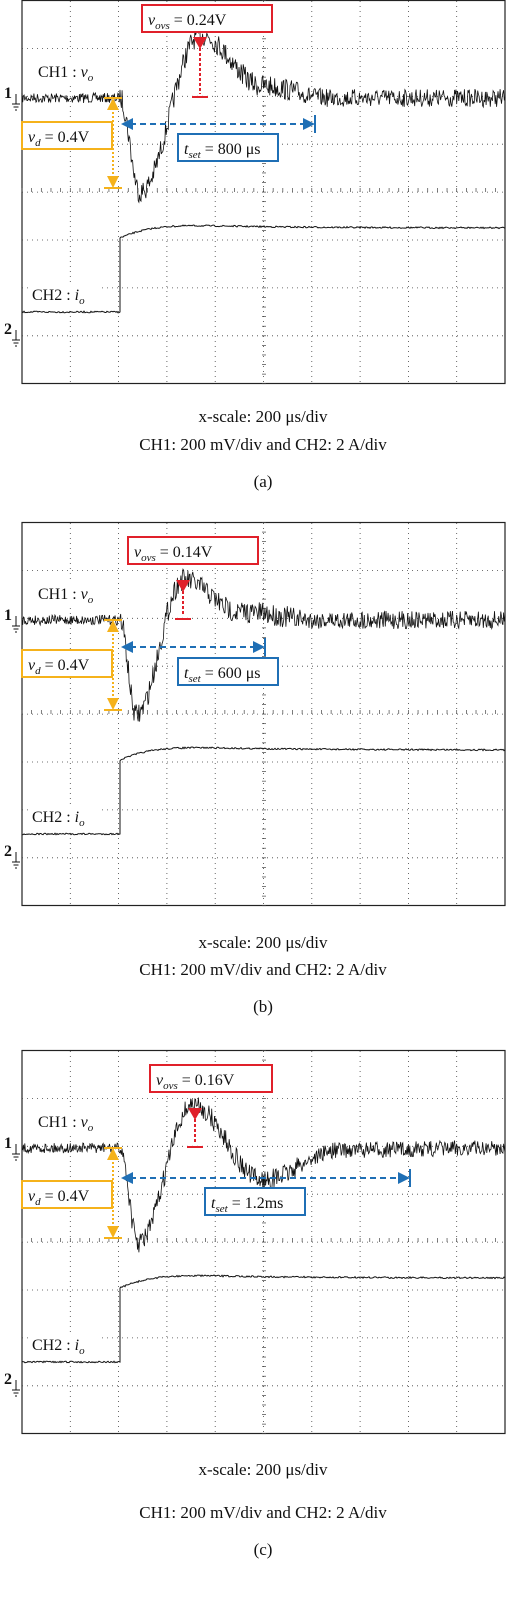 The width and height of the screenshot is (527, 1619). I want to click on ch2-label: CH2 : io, so click(58, 297).